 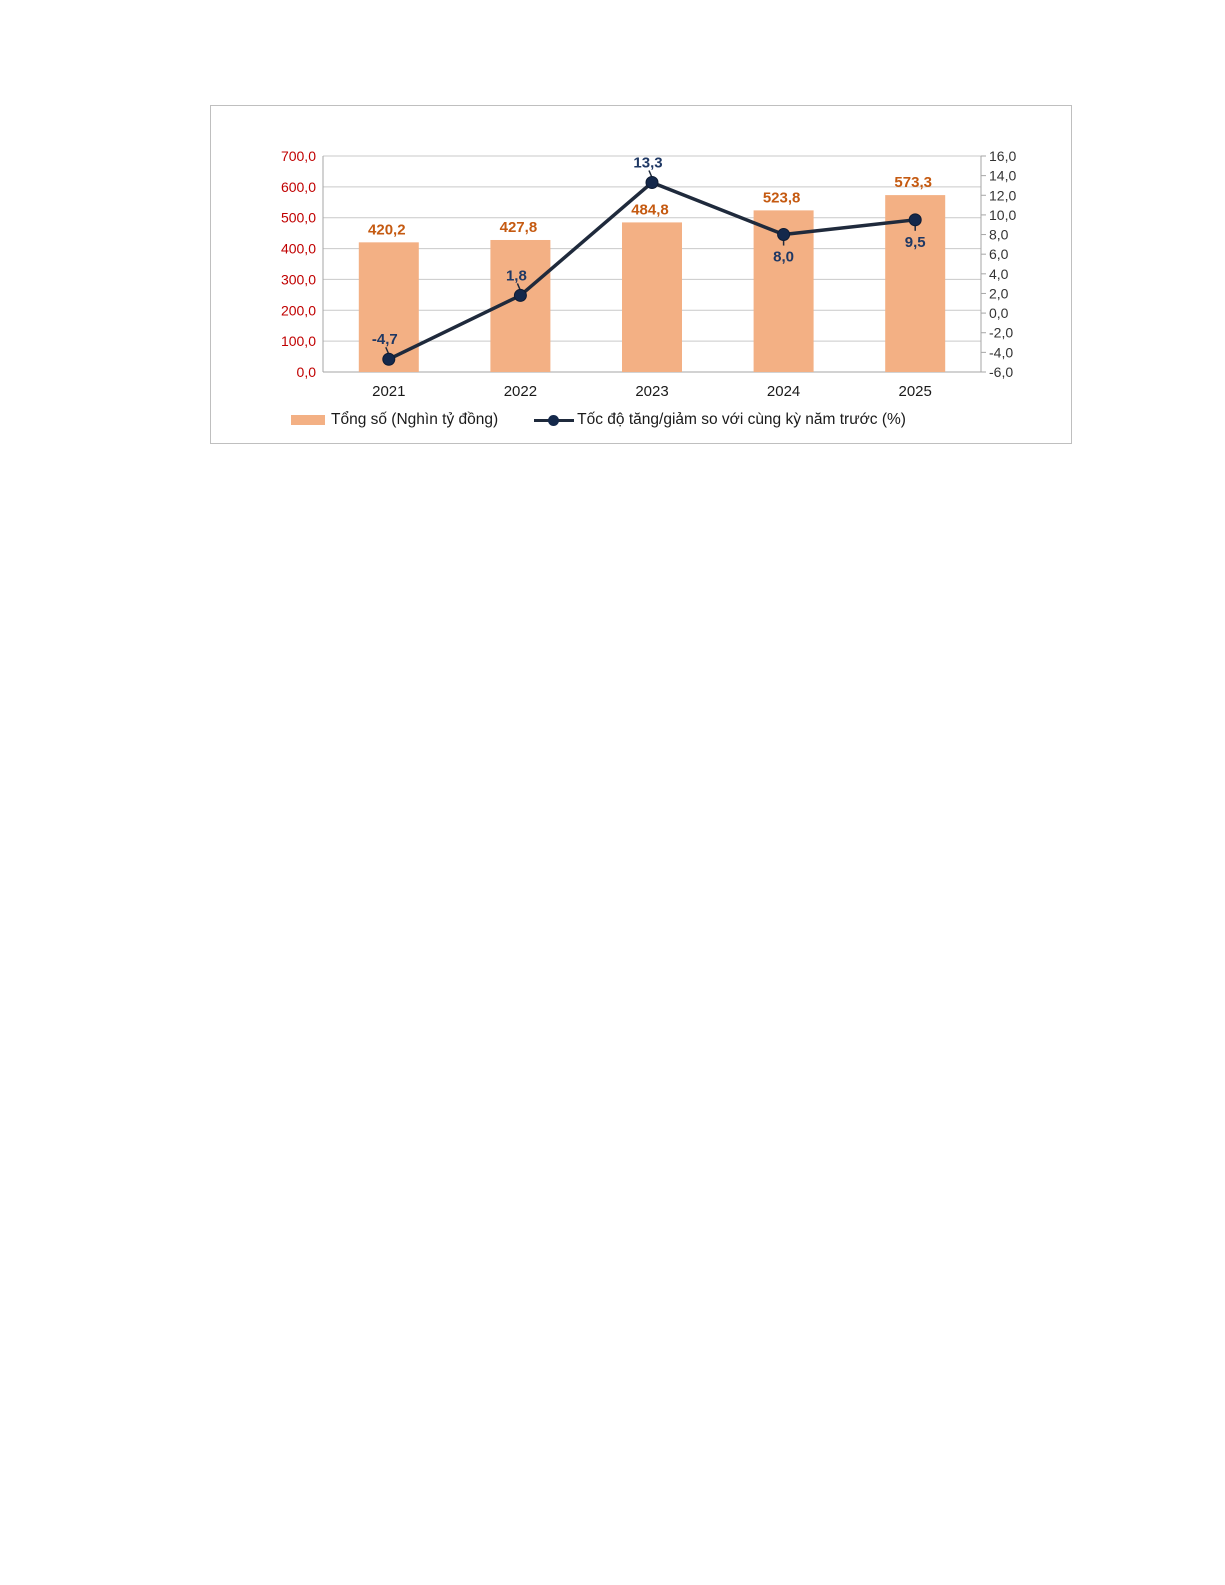 What do you see at coordinates (1001, 352) in the screenshot?
I see `y-right-tick-label: -4,0` at bounding box center [1001, 352].